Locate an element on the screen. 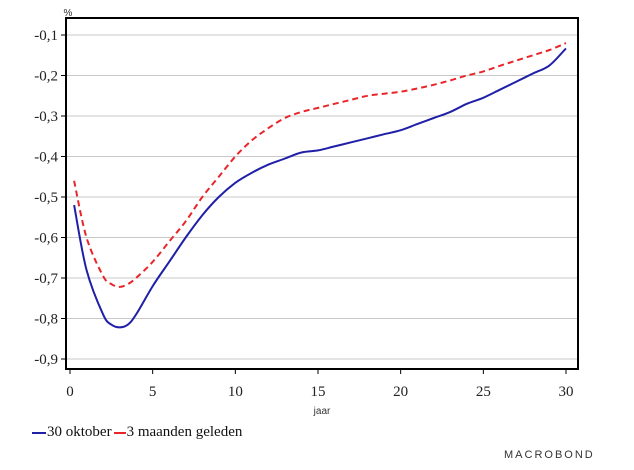 This screenshot has width=634, height=470. legend-label-3-maanden-geleden: 3 maanden geleden is located at coordinates (184, 432).